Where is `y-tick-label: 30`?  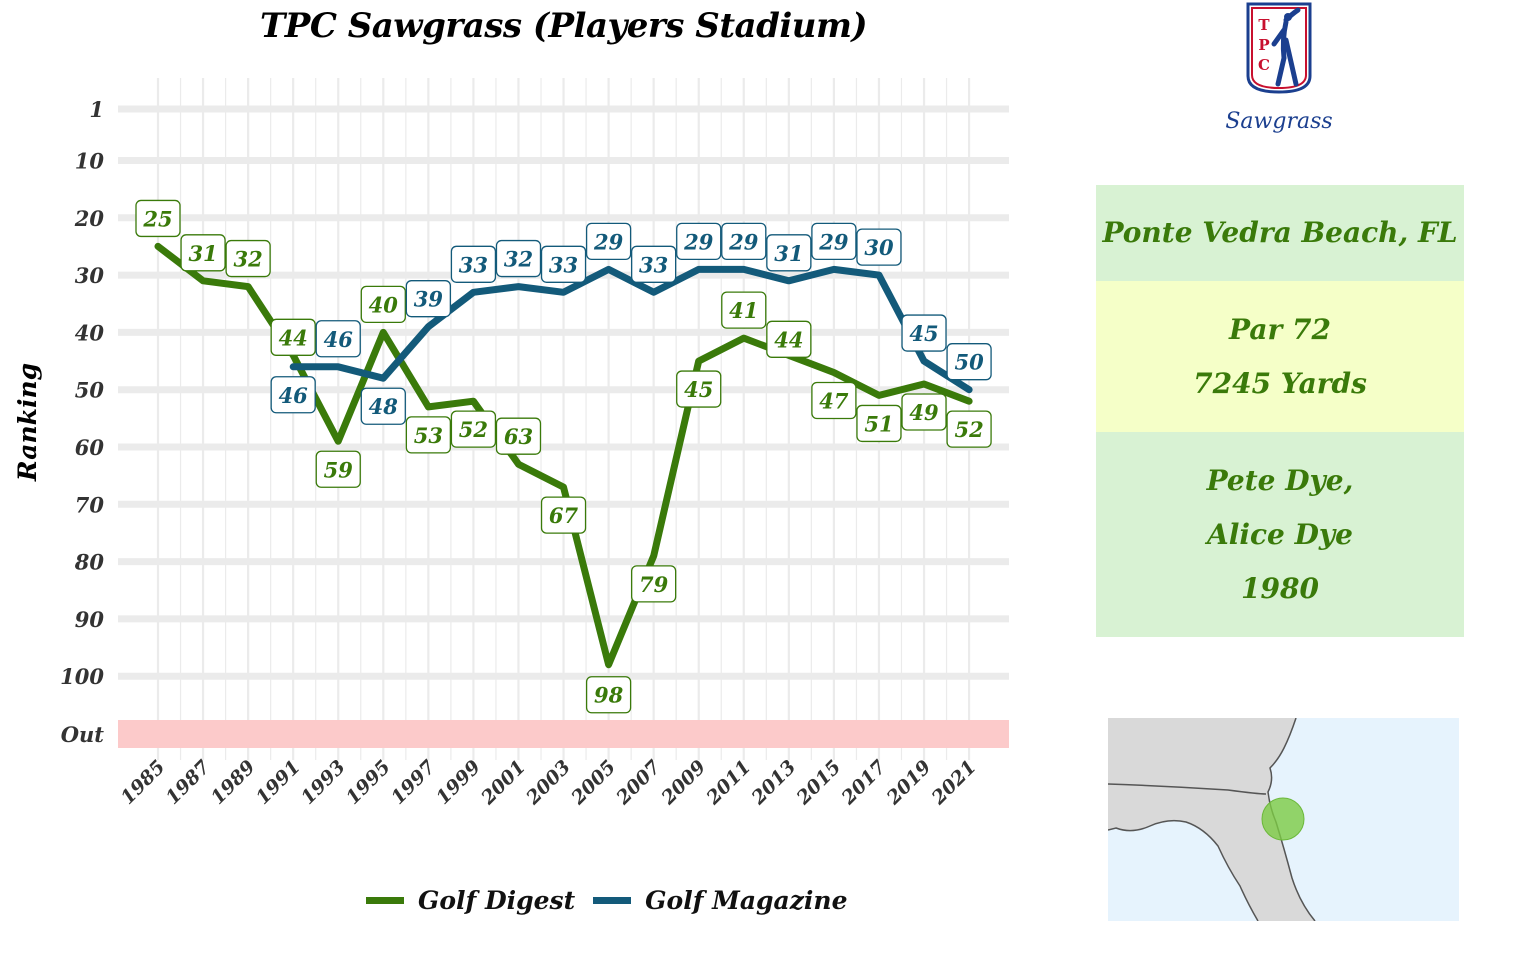 y-tick-label: 30 is located at coordinates (90, 275).